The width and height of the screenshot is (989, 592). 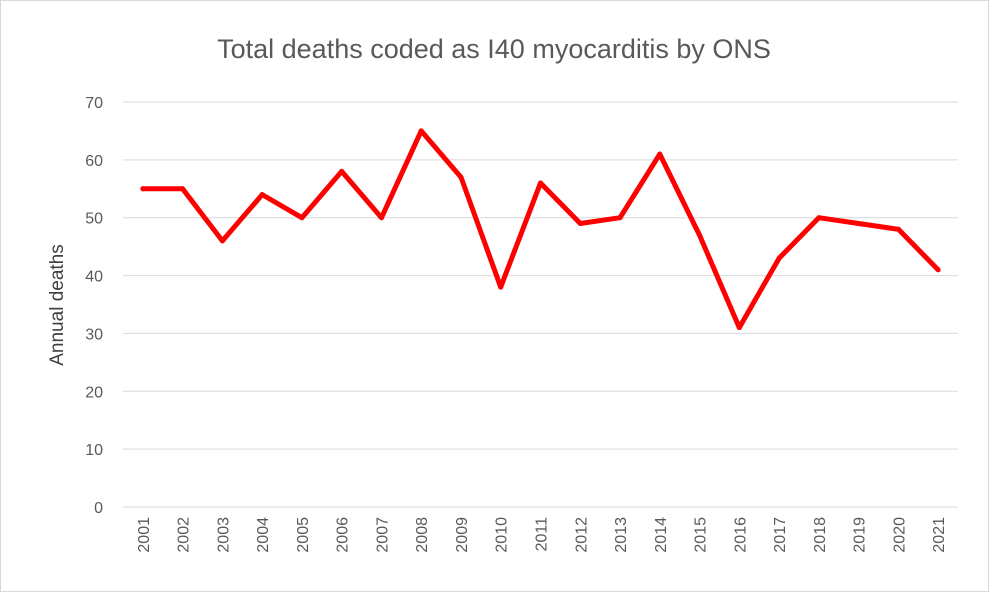 I want to click on y-tick-label: 40, so click(x=94, y=277).